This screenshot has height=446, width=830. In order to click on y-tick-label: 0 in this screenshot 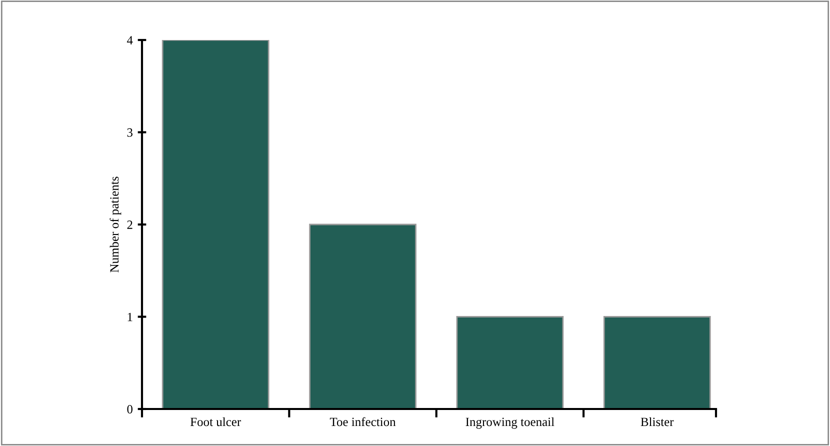, I will do `click(129, 409)`.